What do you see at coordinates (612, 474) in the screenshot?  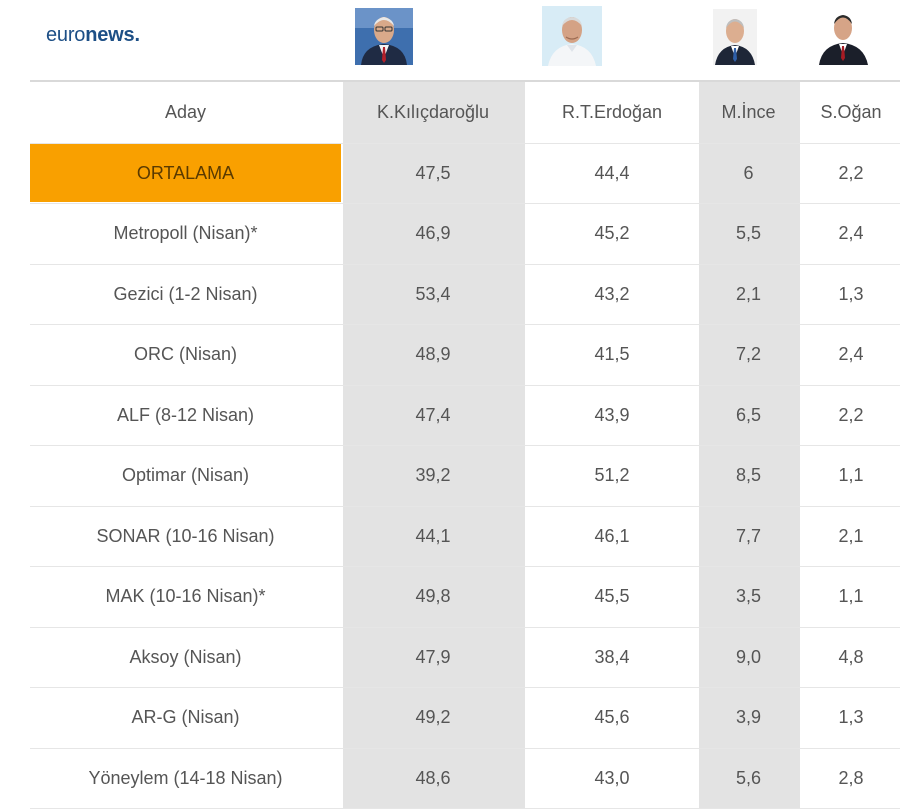 I see `table-cell: 51,2` at bounding box center [612, 474].